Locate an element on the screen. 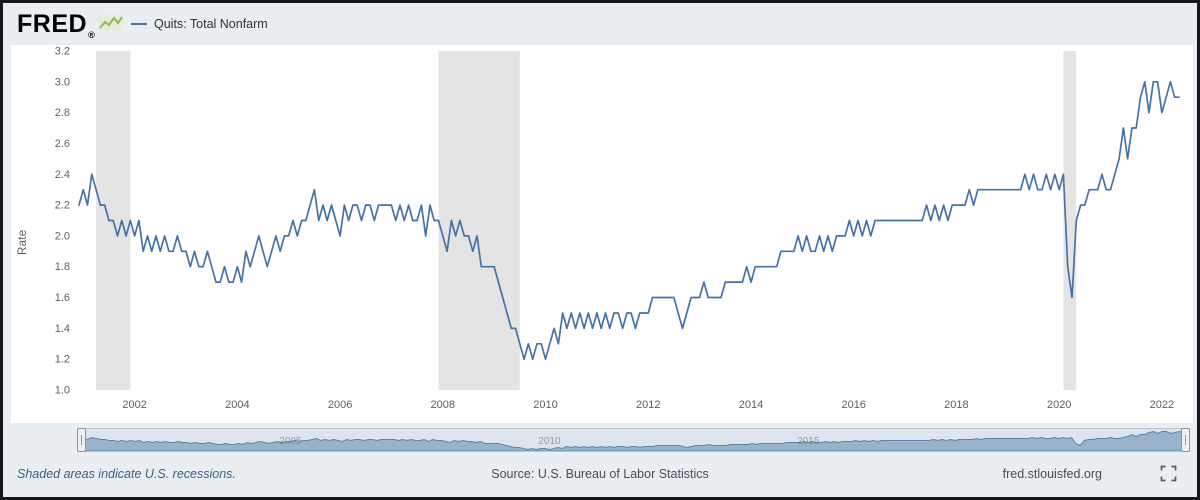  x-tick-label: 2002 is located at coordinates (134, 405).